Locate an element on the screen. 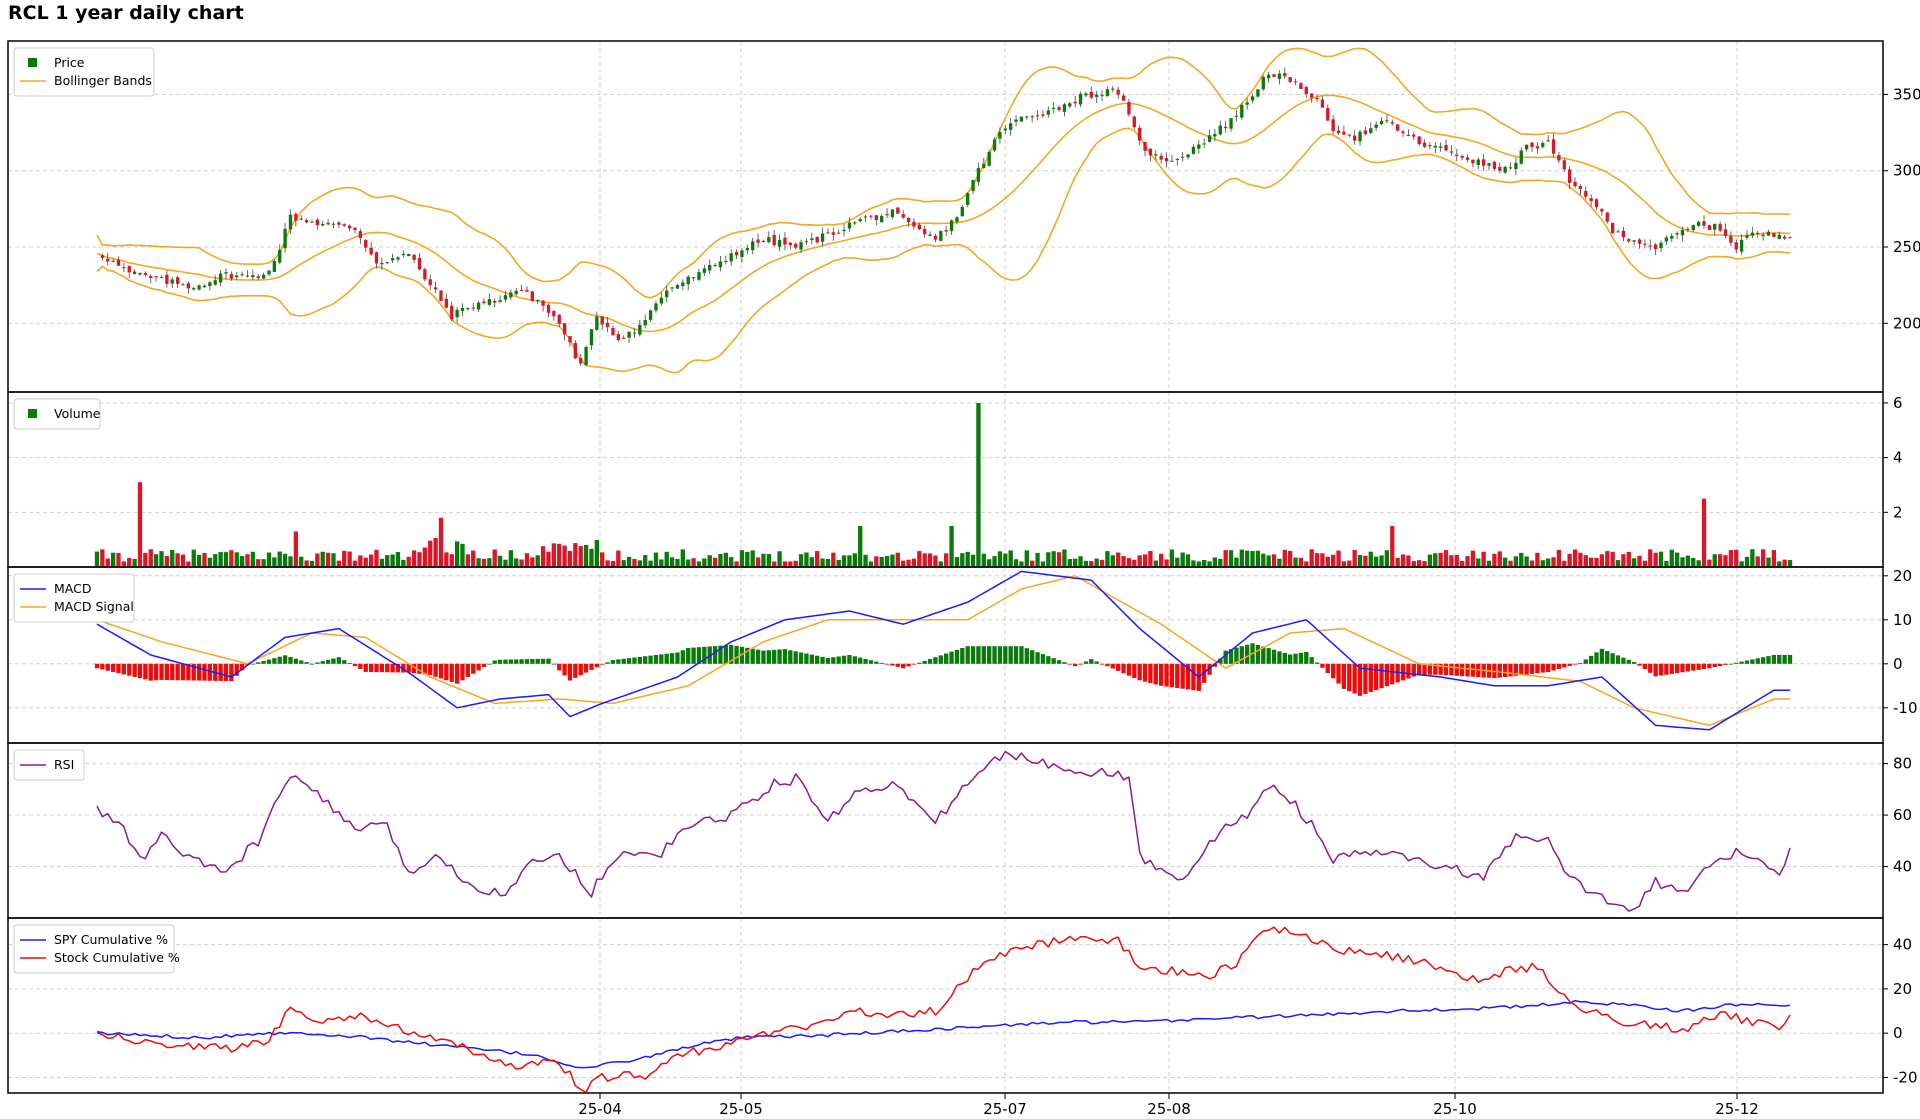 The image size is (1920, 1119). legend-label: SPY Cumulative % is located at coordinates (111, 939).